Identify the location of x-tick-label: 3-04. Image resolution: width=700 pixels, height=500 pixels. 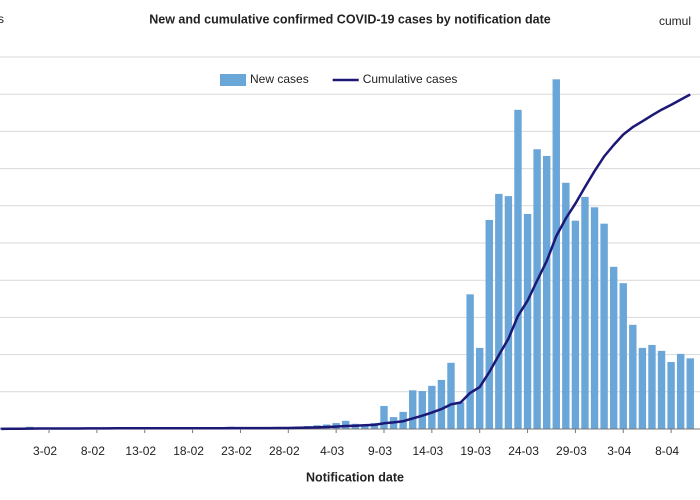
(619, 451).